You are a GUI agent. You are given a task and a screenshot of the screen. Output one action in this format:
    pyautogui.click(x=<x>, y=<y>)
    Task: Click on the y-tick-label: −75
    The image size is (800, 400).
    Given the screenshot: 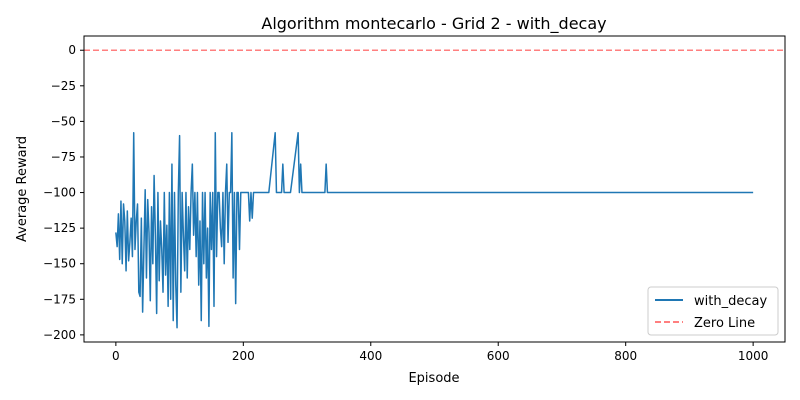 What is the action you would take?
    pyautogui.click(x=63, y=157)
    